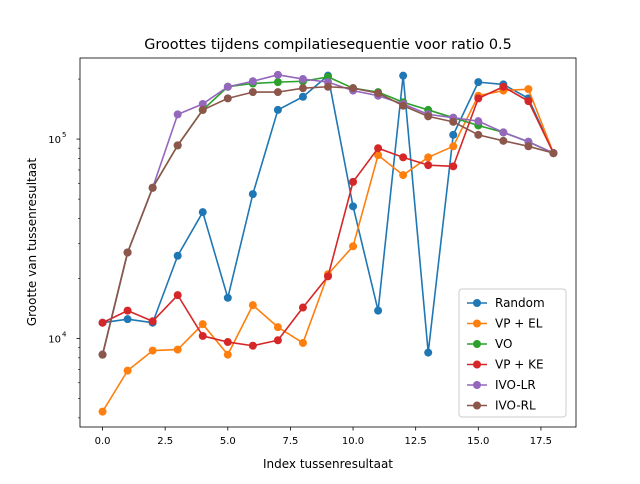 The width and height of the screenshot is (640, 484). What do you see at coordinates (64, 335) in the screenshot?
I see `y-tick-exponent: 4` at bounding box center [64, 335].